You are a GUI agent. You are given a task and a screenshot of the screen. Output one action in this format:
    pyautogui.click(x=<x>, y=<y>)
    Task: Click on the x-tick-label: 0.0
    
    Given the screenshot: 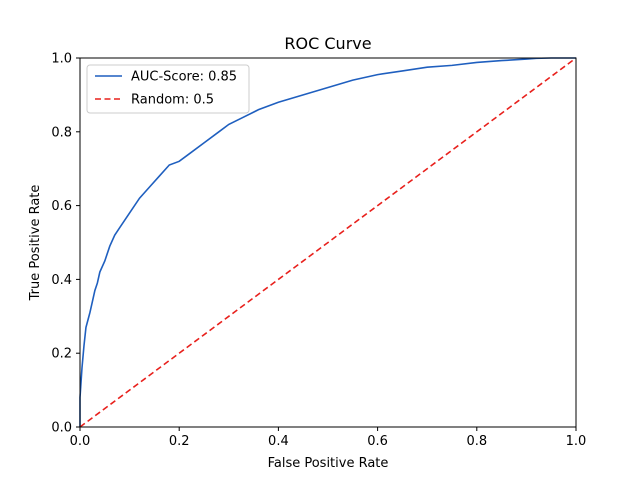 What is the action you would take?
    pyautogui.click(x=80, y=441)
    